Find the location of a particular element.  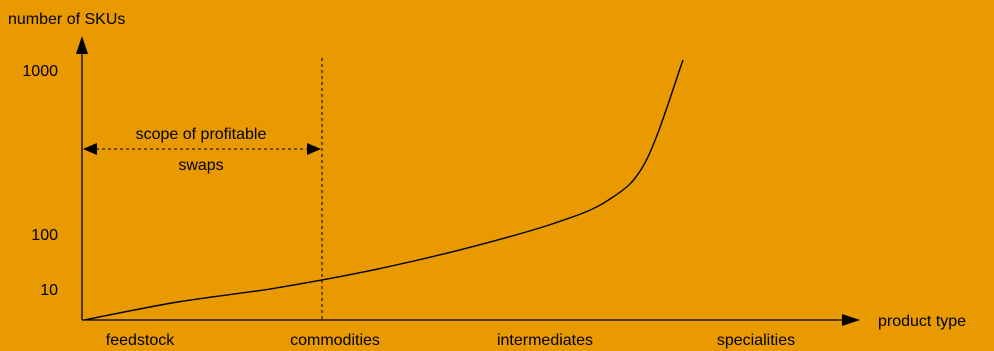

scope-annotation-line1: scope of profitable is located at coordinates (201, 134).